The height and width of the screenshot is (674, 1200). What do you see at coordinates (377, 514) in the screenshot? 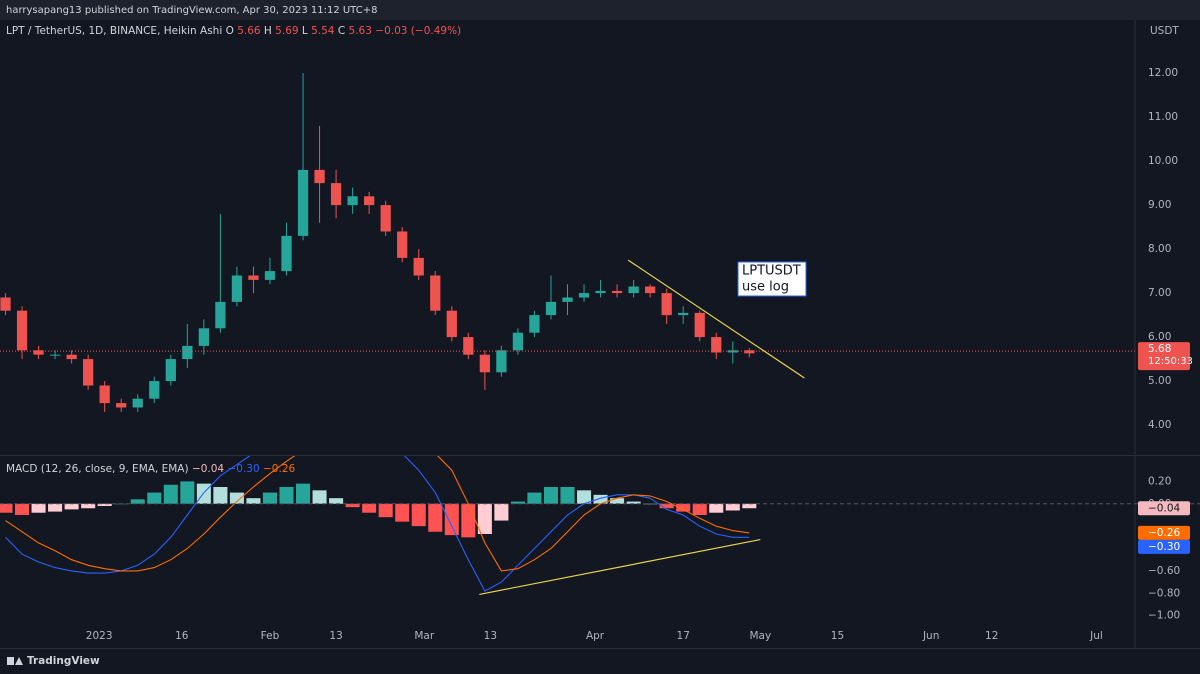
I see `signal-line` at bounding box center [377, 514].